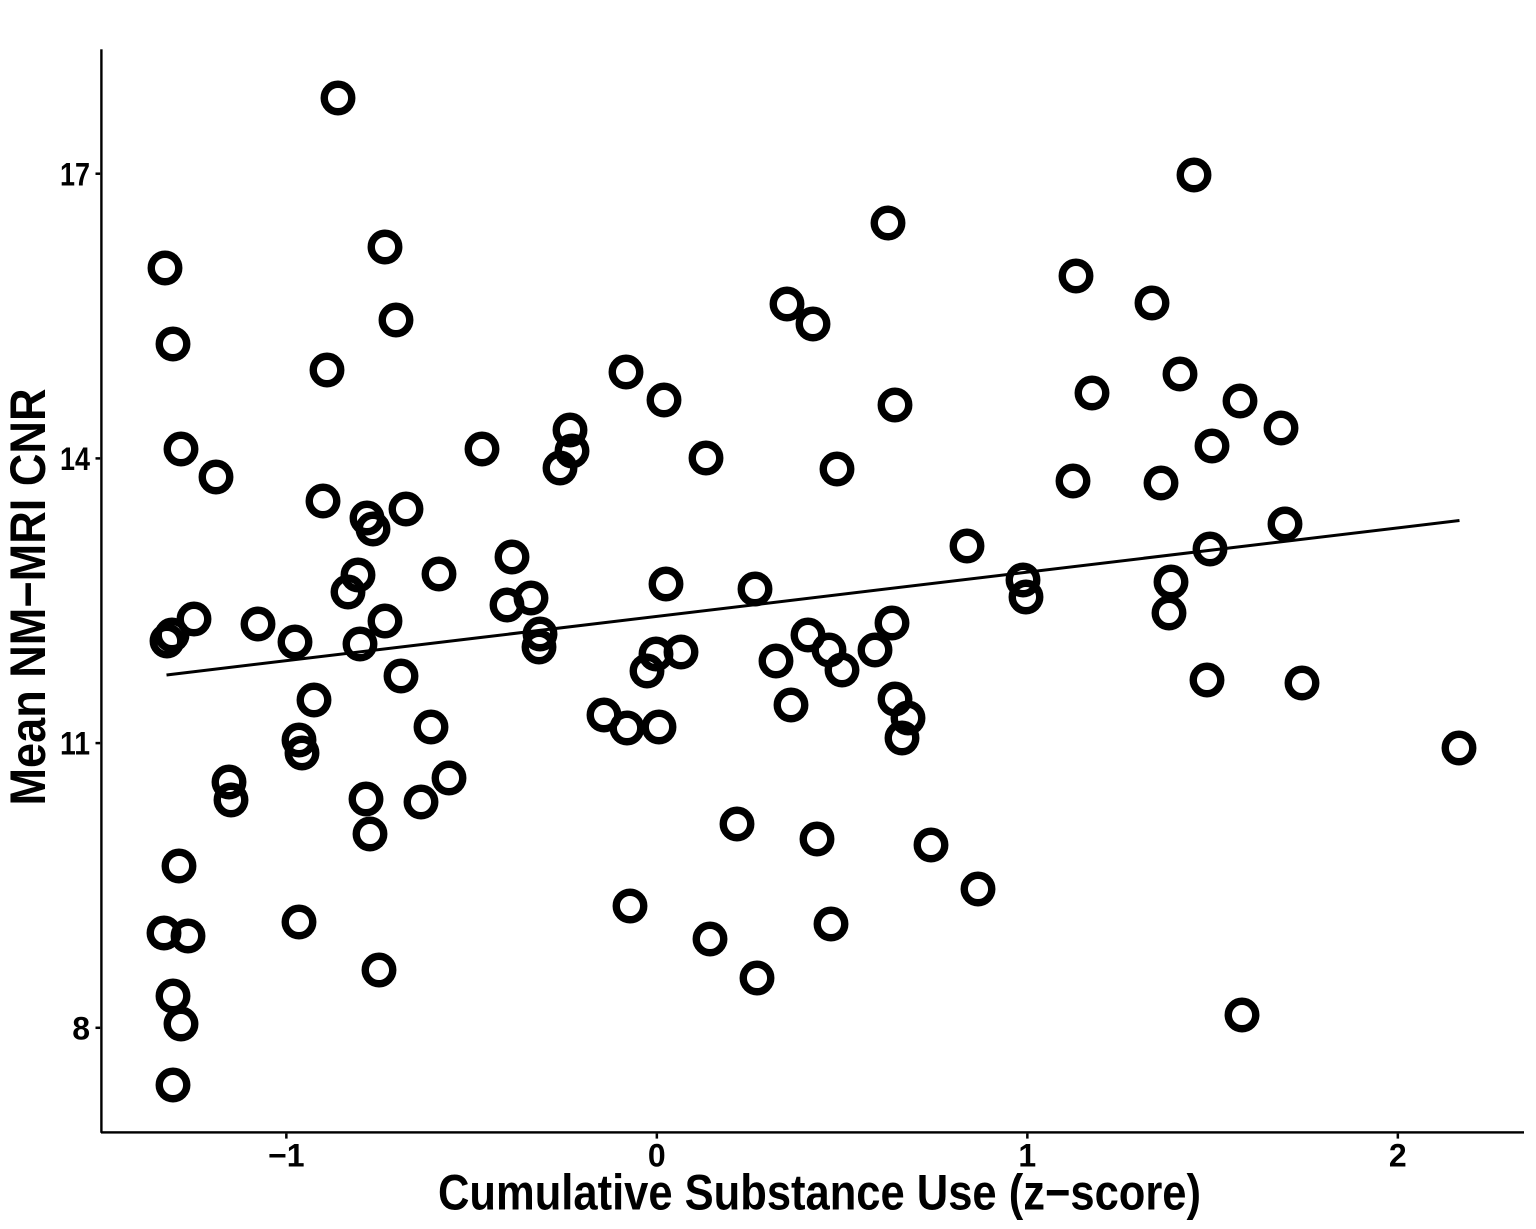 This screenshot has height=1229, width=1536. Describe the element at coordinates (81, 1028) in the screenshot. I see `svg-text: 8` at that location.